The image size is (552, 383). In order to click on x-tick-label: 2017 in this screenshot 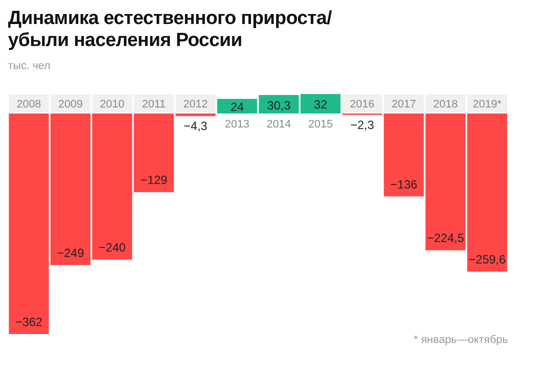, I will do `click(404, 104)`.